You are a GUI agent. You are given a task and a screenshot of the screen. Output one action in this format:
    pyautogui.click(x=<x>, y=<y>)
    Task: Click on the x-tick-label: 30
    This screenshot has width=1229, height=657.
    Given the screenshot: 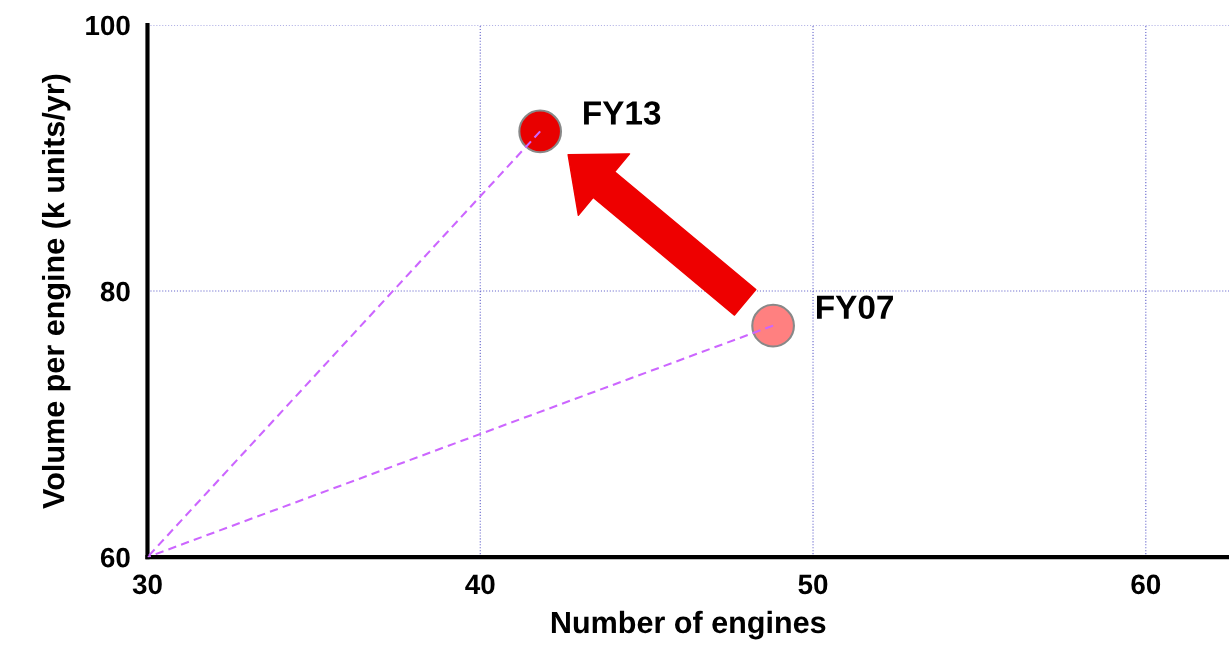 What is the action you would take?
    pyautogui.click(x=147, y=584)
    